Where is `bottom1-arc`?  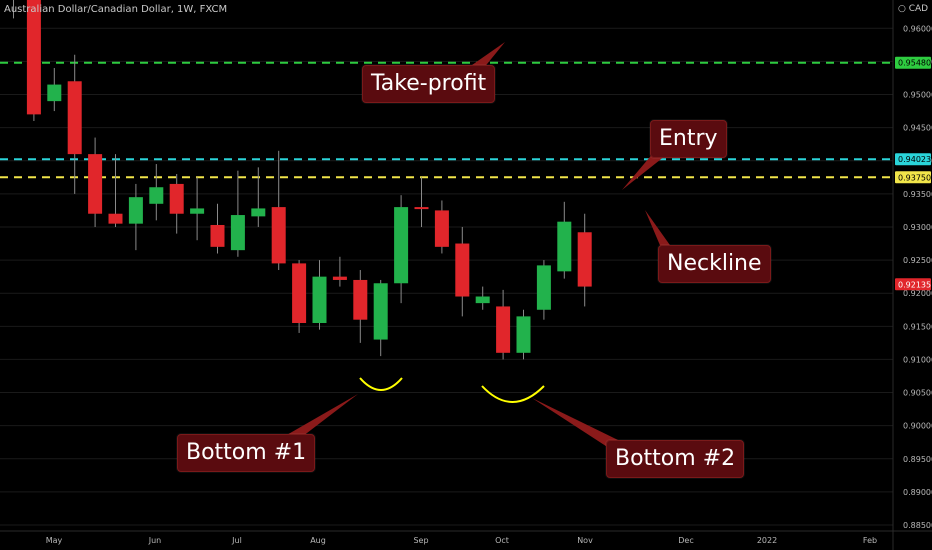
bottom1-arc is located at coordinates (381, 384).